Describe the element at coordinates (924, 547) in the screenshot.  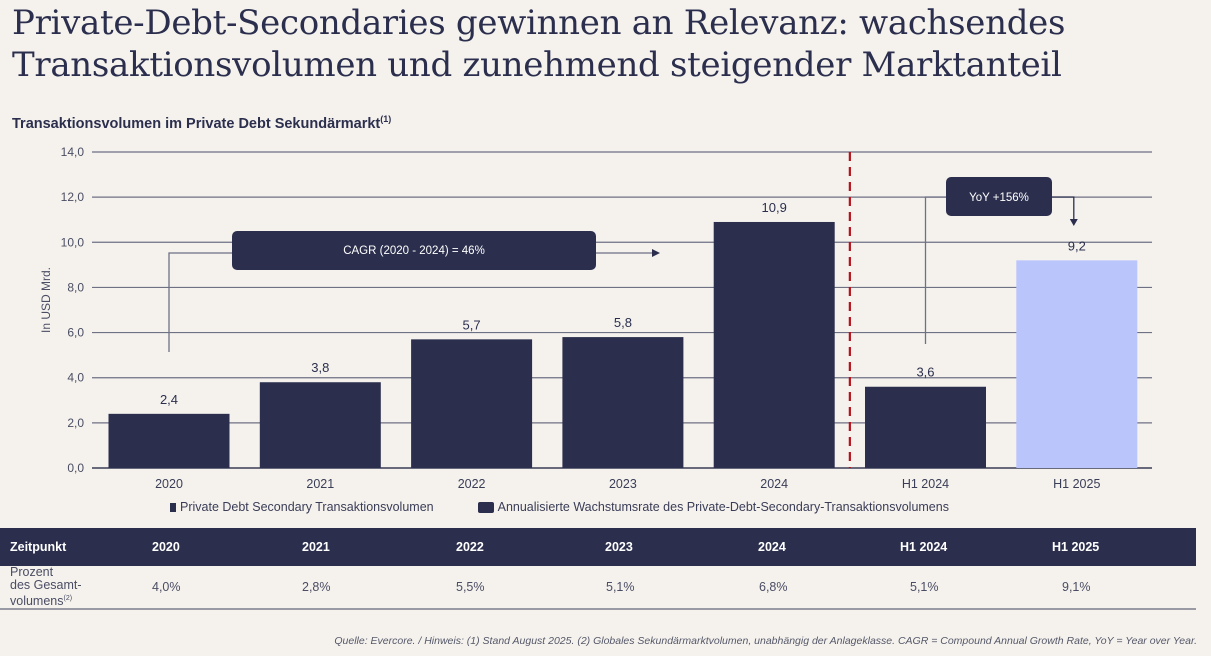
I see `table-header-cell: H1 2024` at that location.